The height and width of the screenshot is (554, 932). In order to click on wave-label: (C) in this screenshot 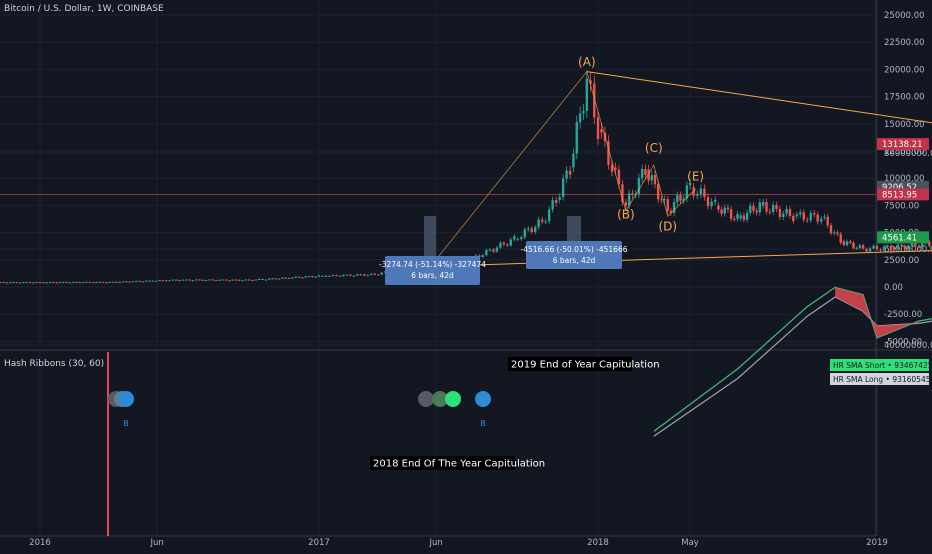, I will do `click(654, 148)`.